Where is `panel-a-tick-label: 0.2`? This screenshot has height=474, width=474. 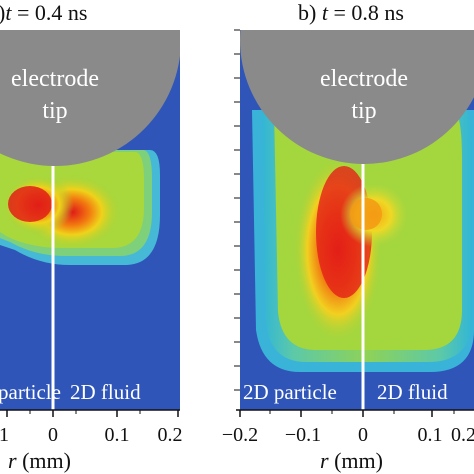 panel-a-tick-label: 0.2 is located at coordinates (170, 435).